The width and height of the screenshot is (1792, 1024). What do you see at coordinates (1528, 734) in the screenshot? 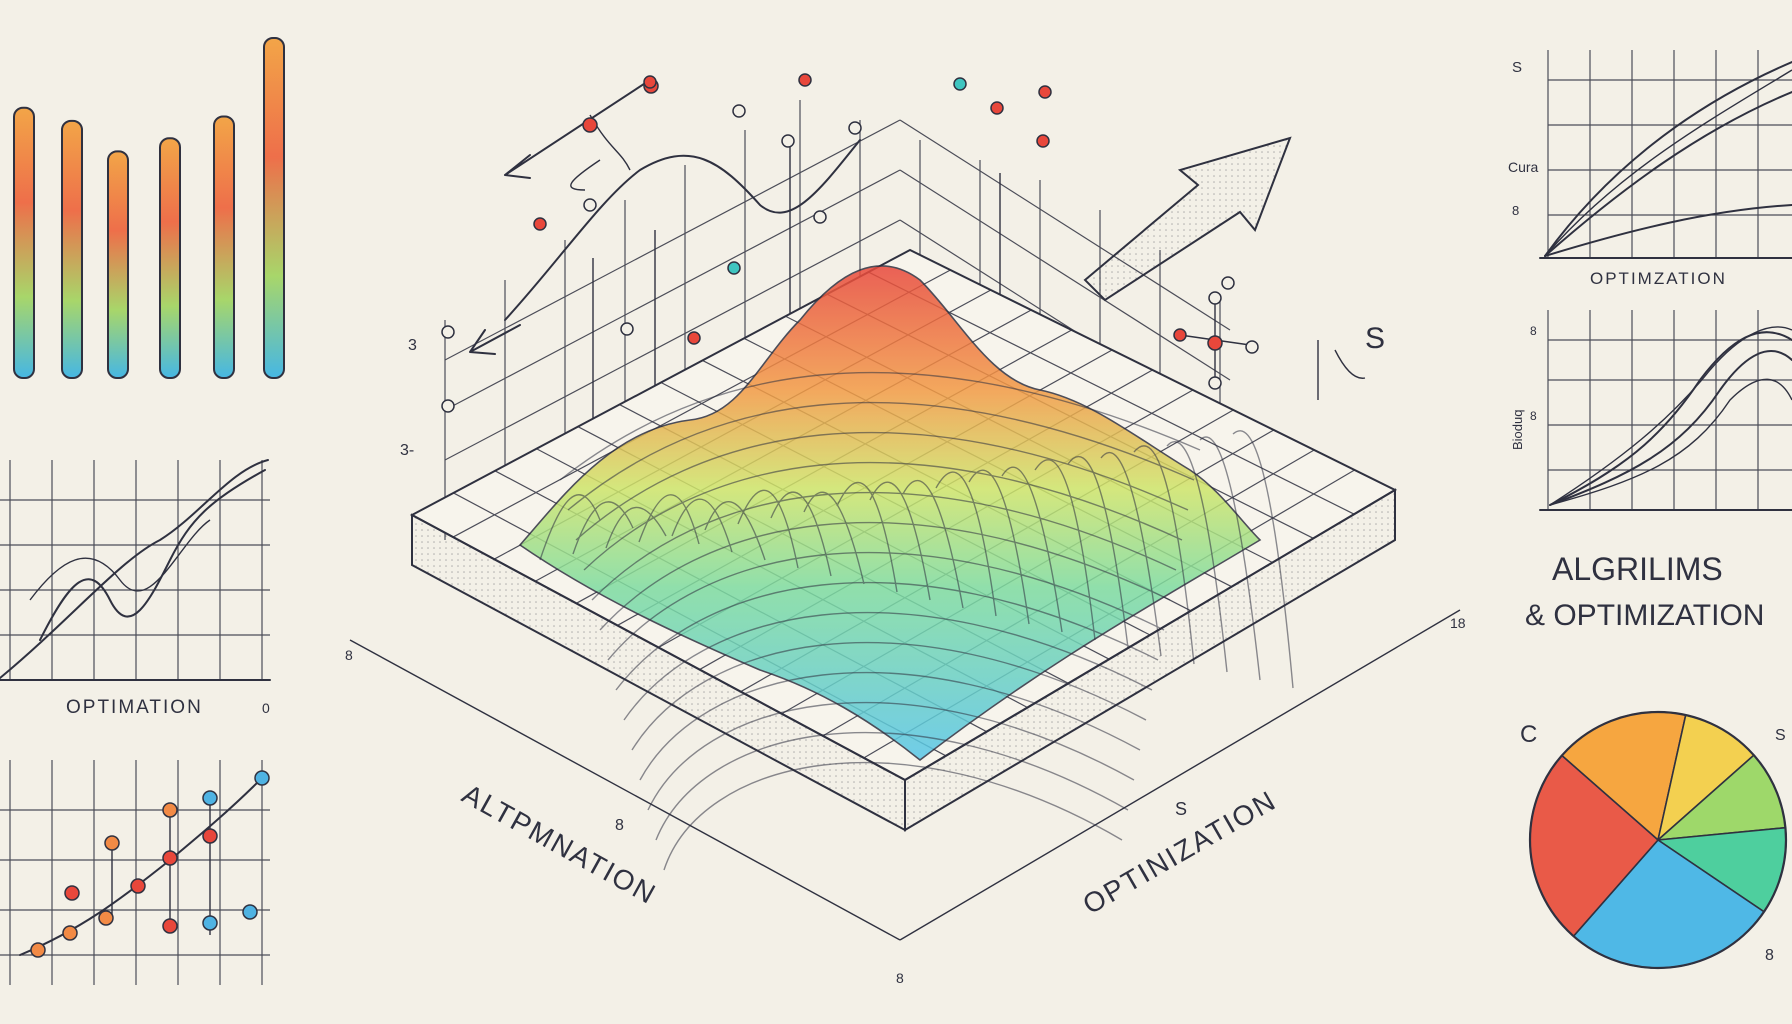
I see `pie-mark-left: C` at bounding box center [1528, 734].